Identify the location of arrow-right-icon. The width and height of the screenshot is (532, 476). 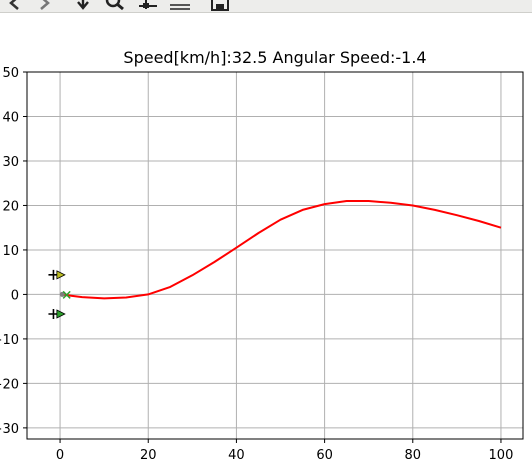
(45, 5).